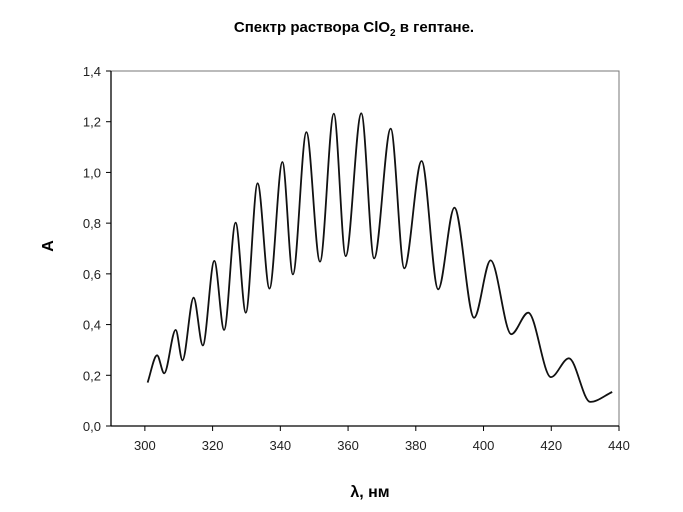  Describe the element at coordinates (280, 445) in the screenshot. I see `x-tick-label: 340` at that location.